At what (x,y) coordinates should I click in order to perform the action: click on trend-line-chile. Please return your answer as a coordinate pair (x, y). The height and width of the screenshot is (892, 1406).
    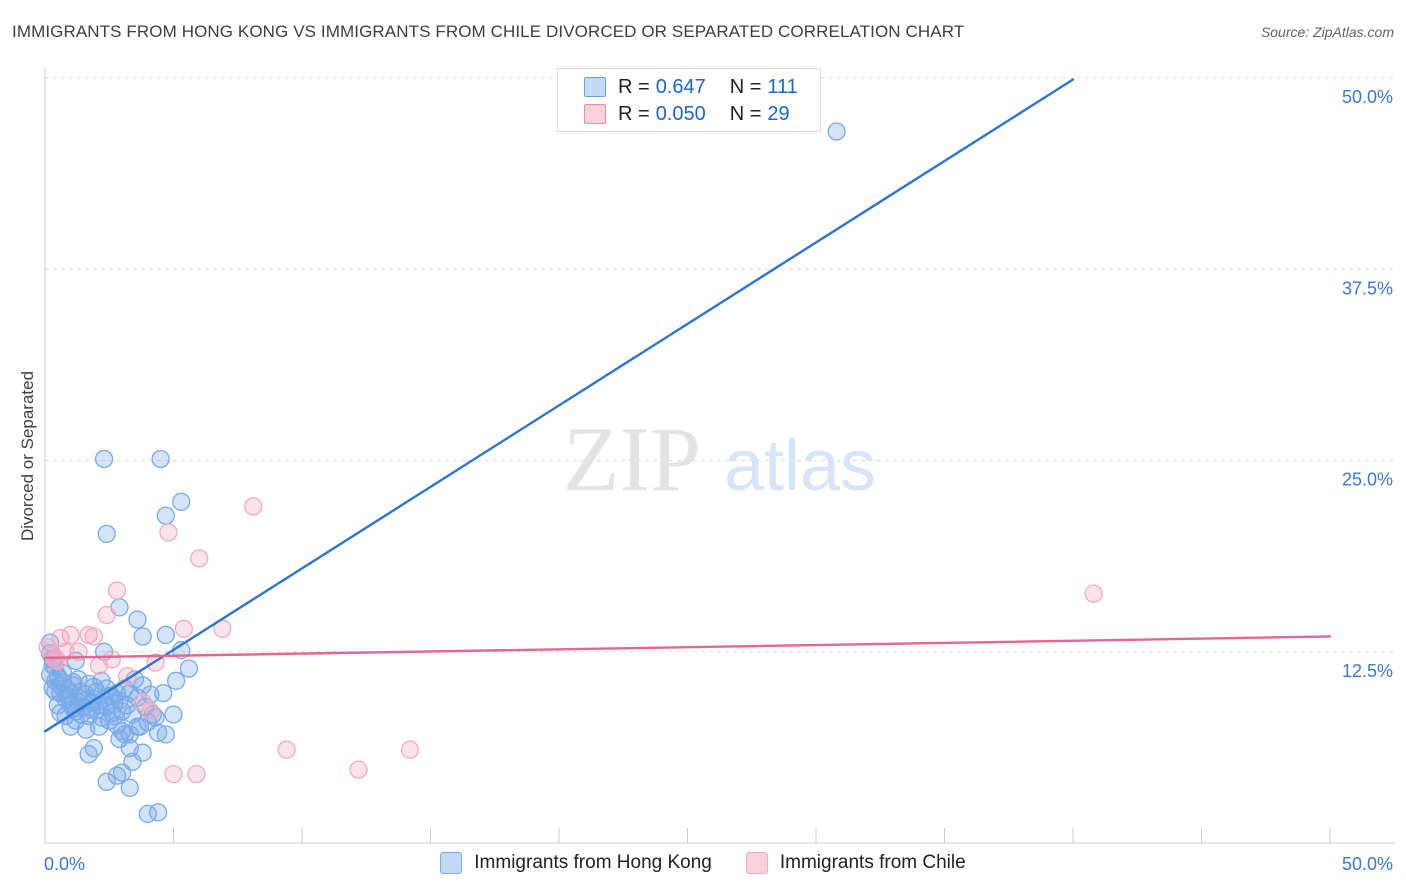
    Looking at the image, I should click on (687, 647).